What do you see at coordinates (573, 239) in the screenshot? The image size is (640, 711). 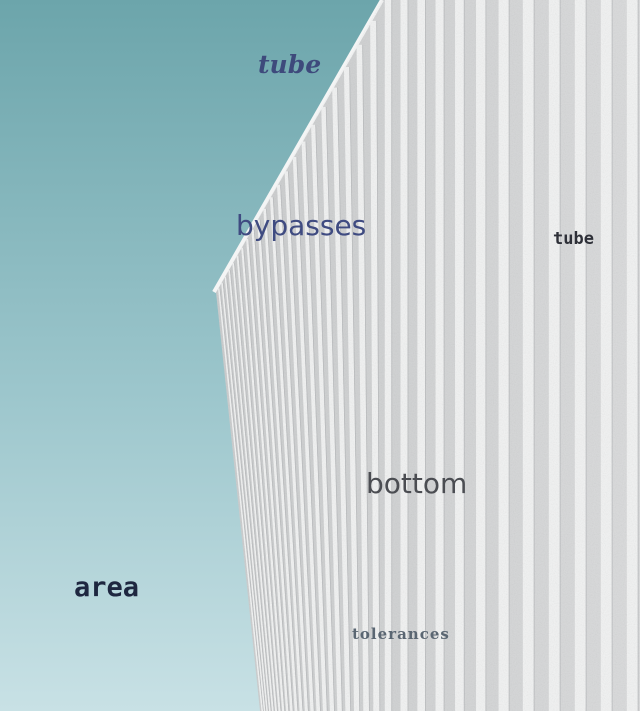 I see `overlay-word-tube-right: tube` at bounding box center [573, 239].